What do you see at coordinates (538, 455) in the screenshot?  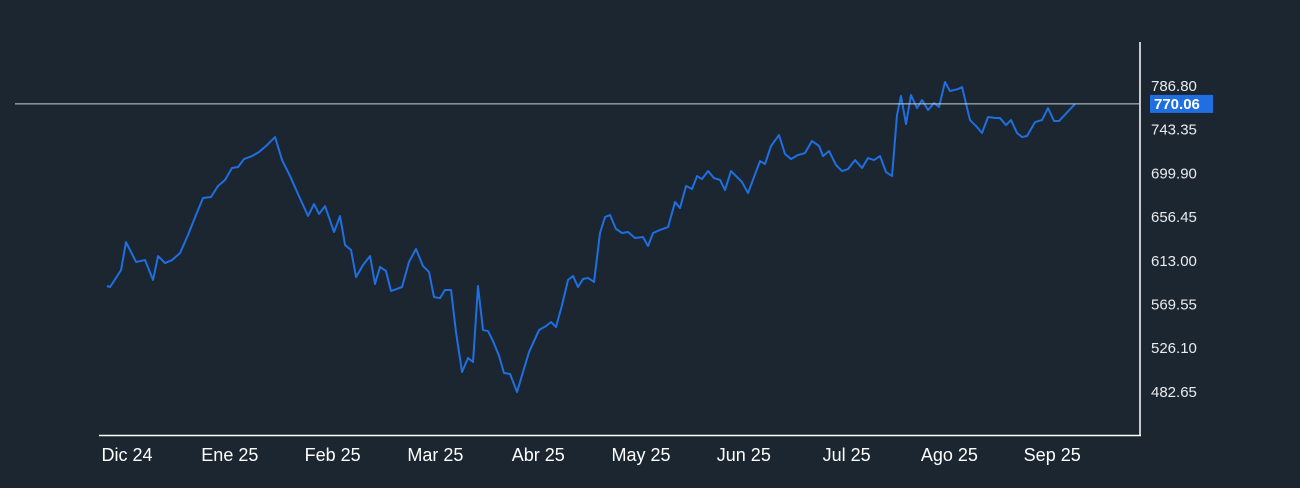 I see `x-tick-label: Abr 25` at bounding box center [538, 455].